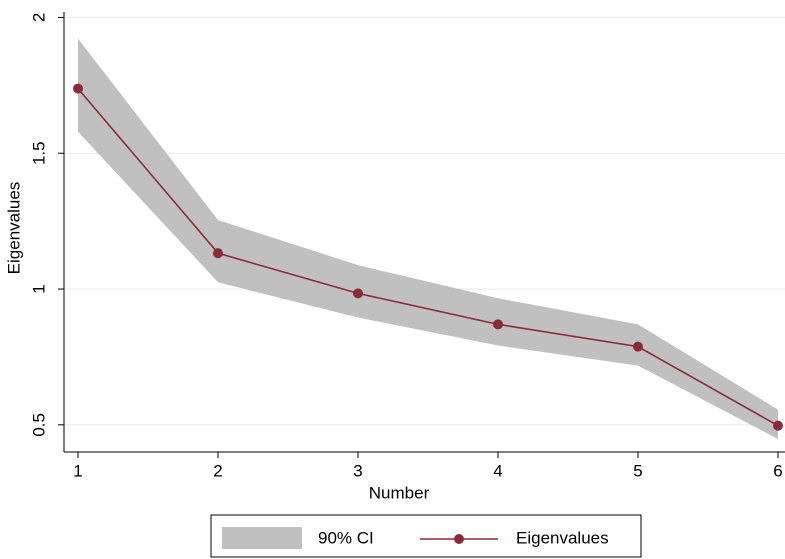 This screenshot has width=785, height=559. What do you see at coordinates (399, 492) in the screenshot?
I see `x-axis-label: Number` at bounding box center [399, 492].